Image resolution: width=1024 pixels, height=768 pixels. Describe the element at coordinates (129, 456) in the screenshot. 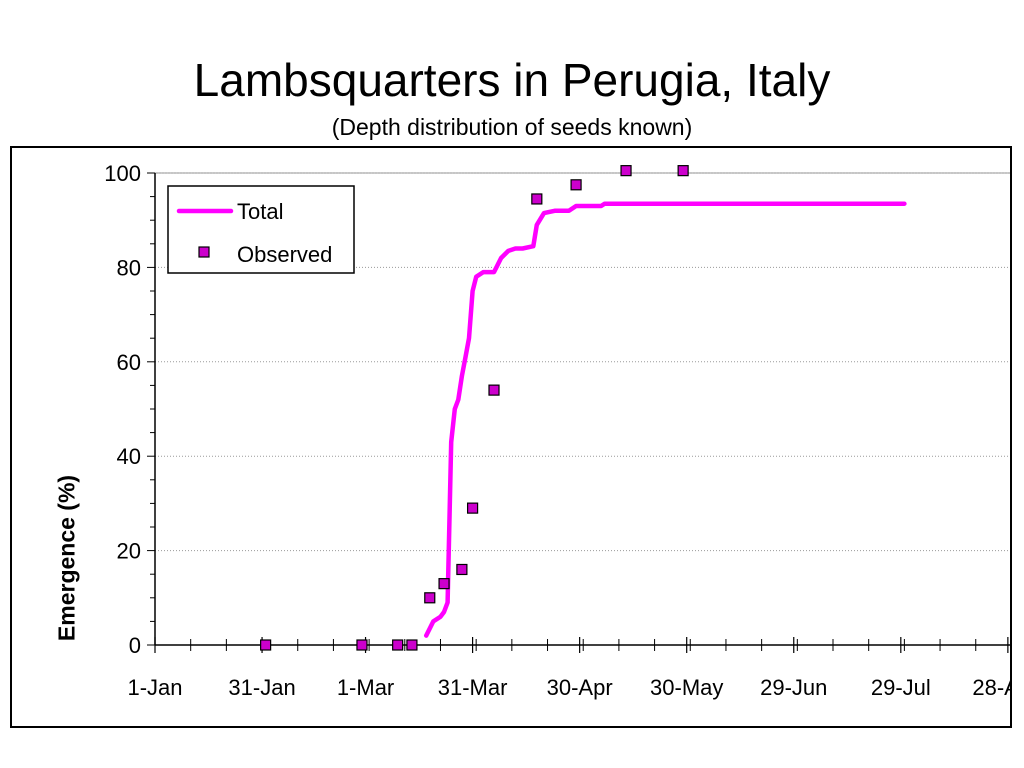

I see `y-tick-label: 40` at that location.